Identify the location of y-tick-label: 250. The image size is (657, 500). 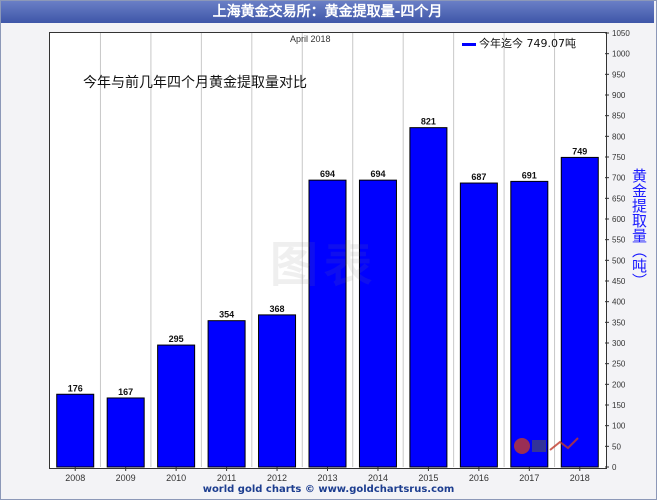
(619, 364).